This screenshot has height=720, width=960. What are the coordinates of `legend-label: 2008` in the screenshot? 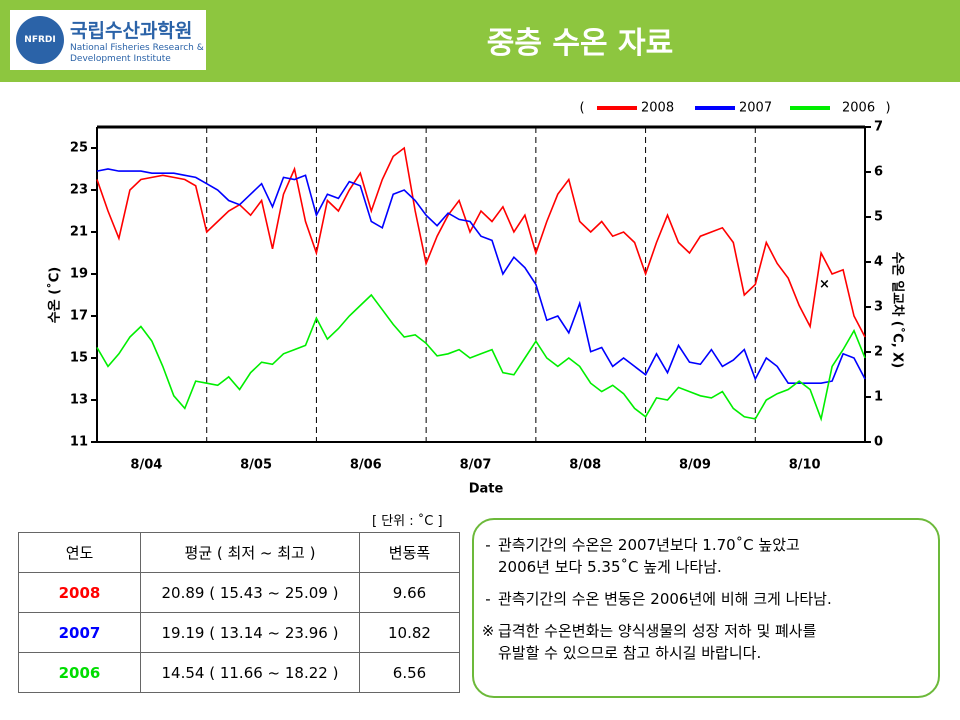 It's located at (657, 108).